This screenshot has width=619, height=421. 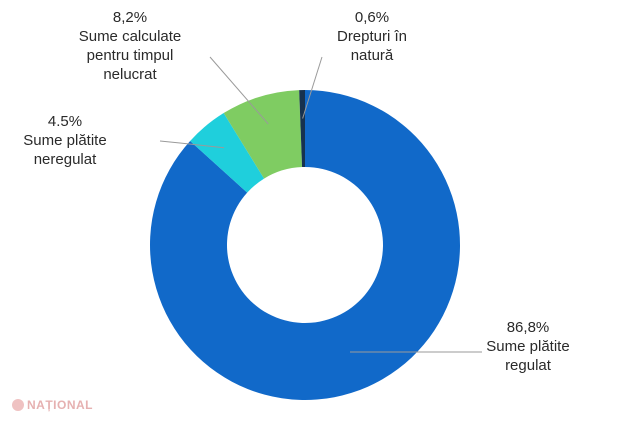 What do you see at coordinates (130, 74) in the screenshot?
I see `category-label-2-3: nelucrat` at bounding box center [130, 74].